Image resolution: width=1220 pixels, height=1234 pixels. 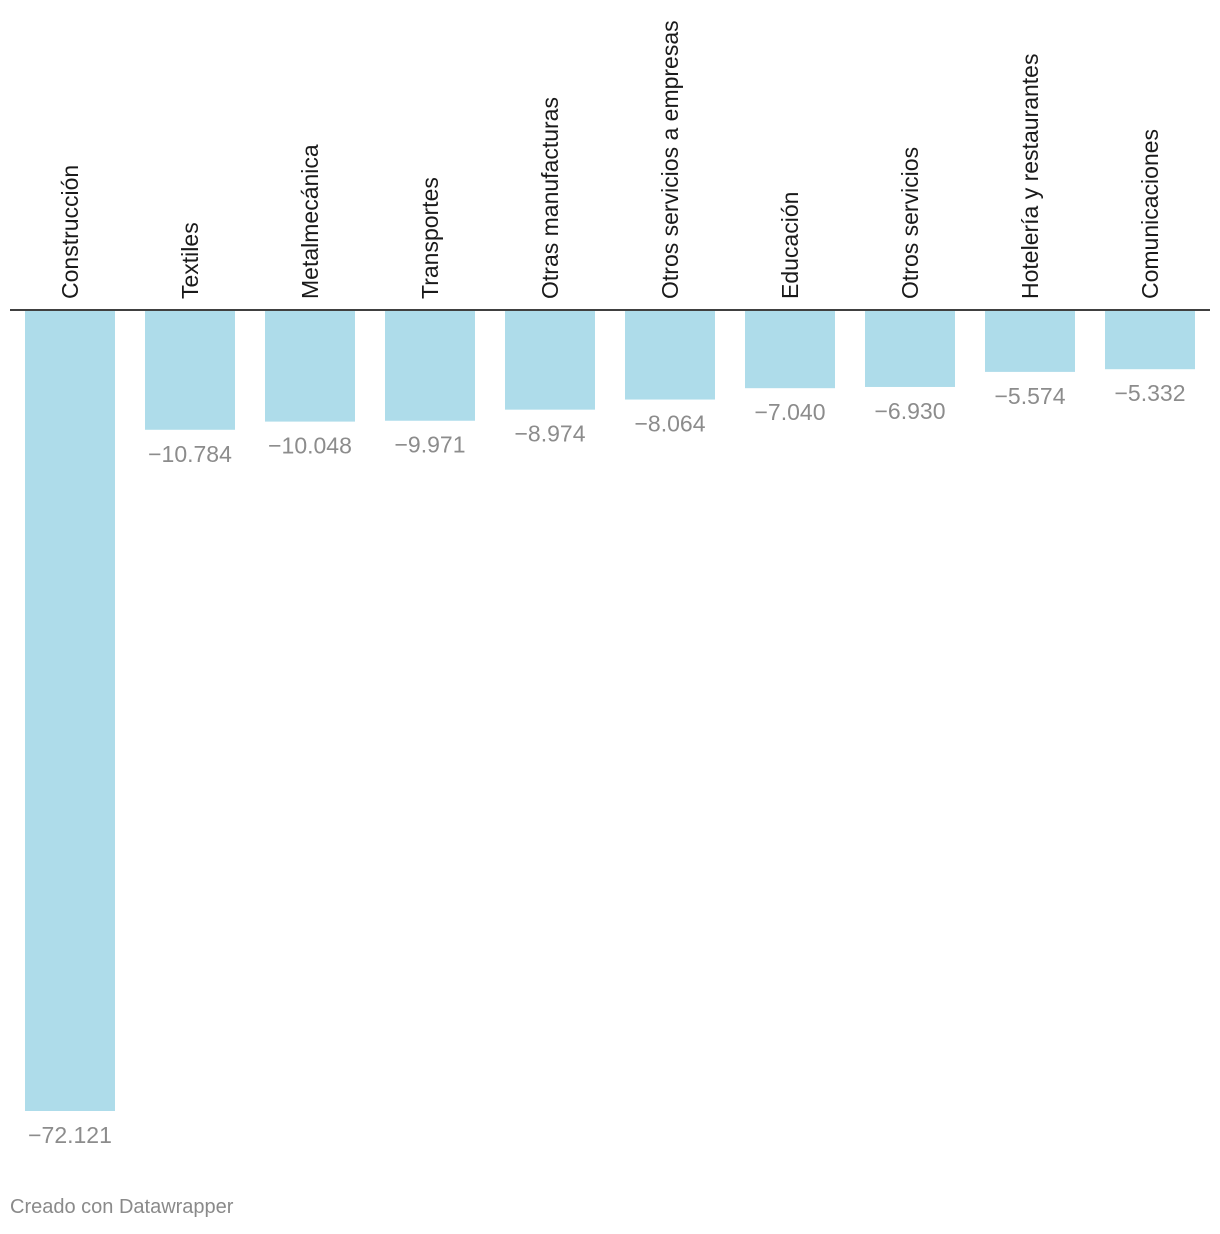 What do you see at coordinates (430, 238) in the screenshot?
I see `category-label: Transportes` at bounding box center [430, 238].